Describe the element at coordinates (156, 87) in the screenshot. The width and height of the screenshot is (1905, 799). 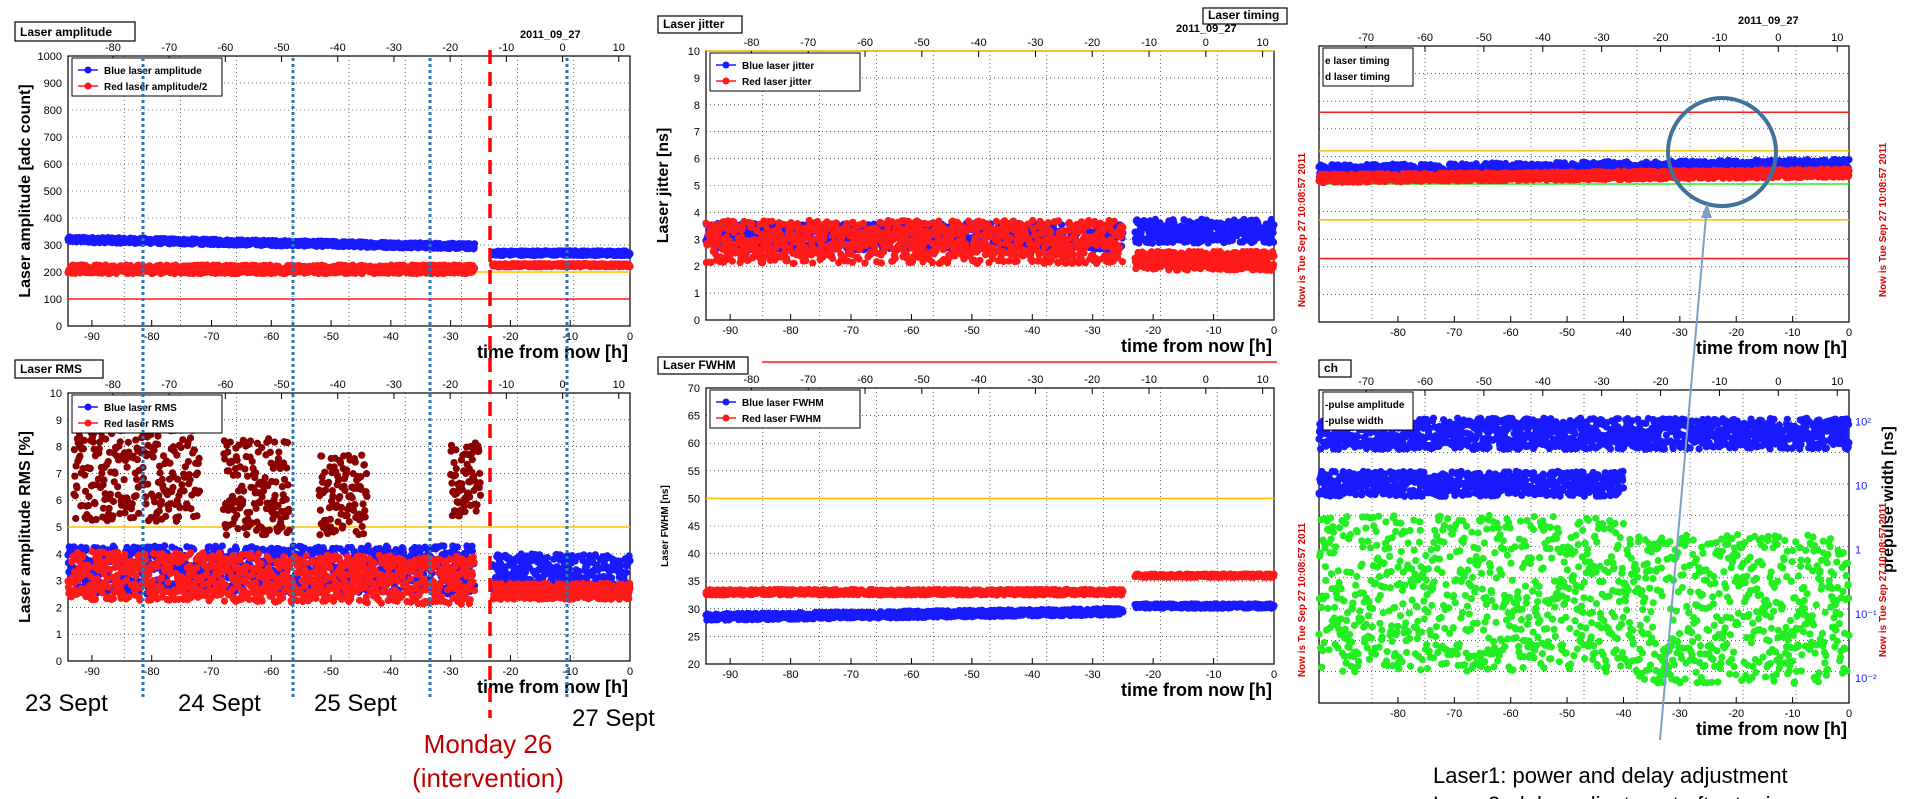
I see `legend-label: Red laser amplitude/2` at that location.